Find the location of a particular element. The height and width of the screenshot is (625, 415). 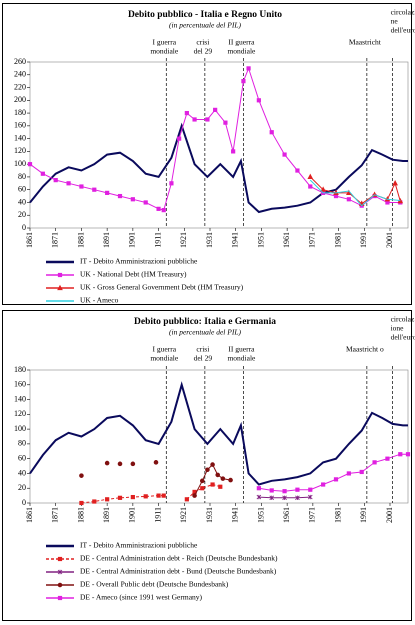

legend-label: UK - National Debt (HM Treasury) is located at coordinates (133, 274).